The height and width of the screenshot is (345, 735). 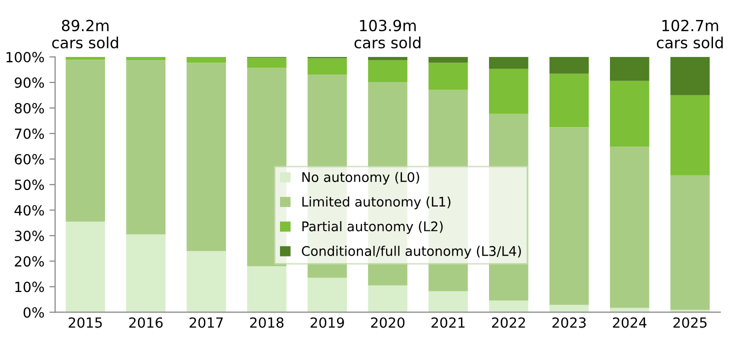 What do you see at coordinates (146, 322) in the screenshot?
I see `x-tick-label: 2016` at bounding box center [146, 322].